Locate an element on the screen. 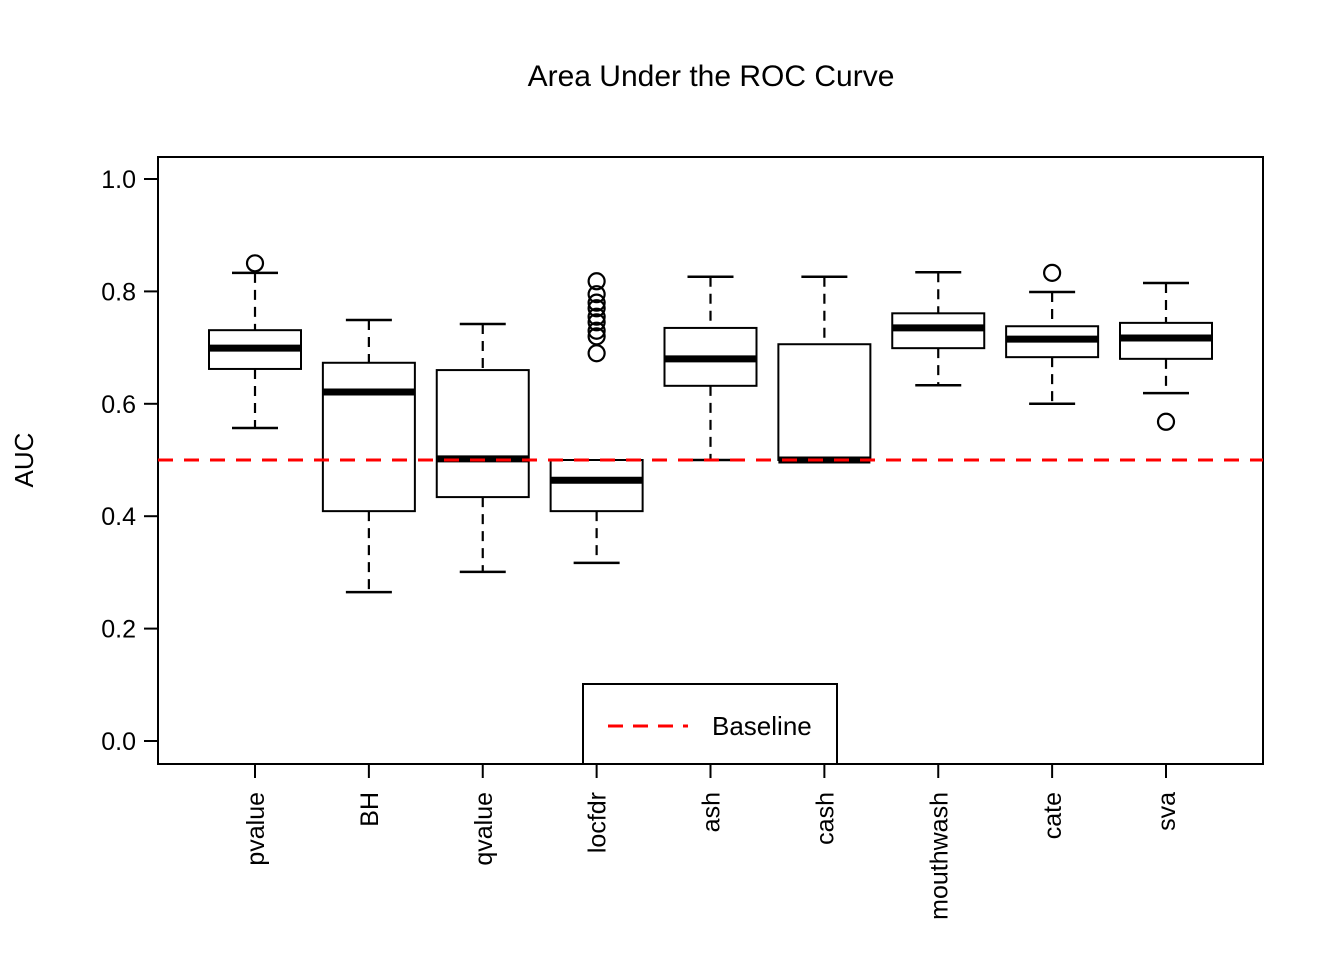 Image resolution: width=1344 pixels, height=960 pixels. y-tick-label: 0.2 is located at coordinates (118, 630).